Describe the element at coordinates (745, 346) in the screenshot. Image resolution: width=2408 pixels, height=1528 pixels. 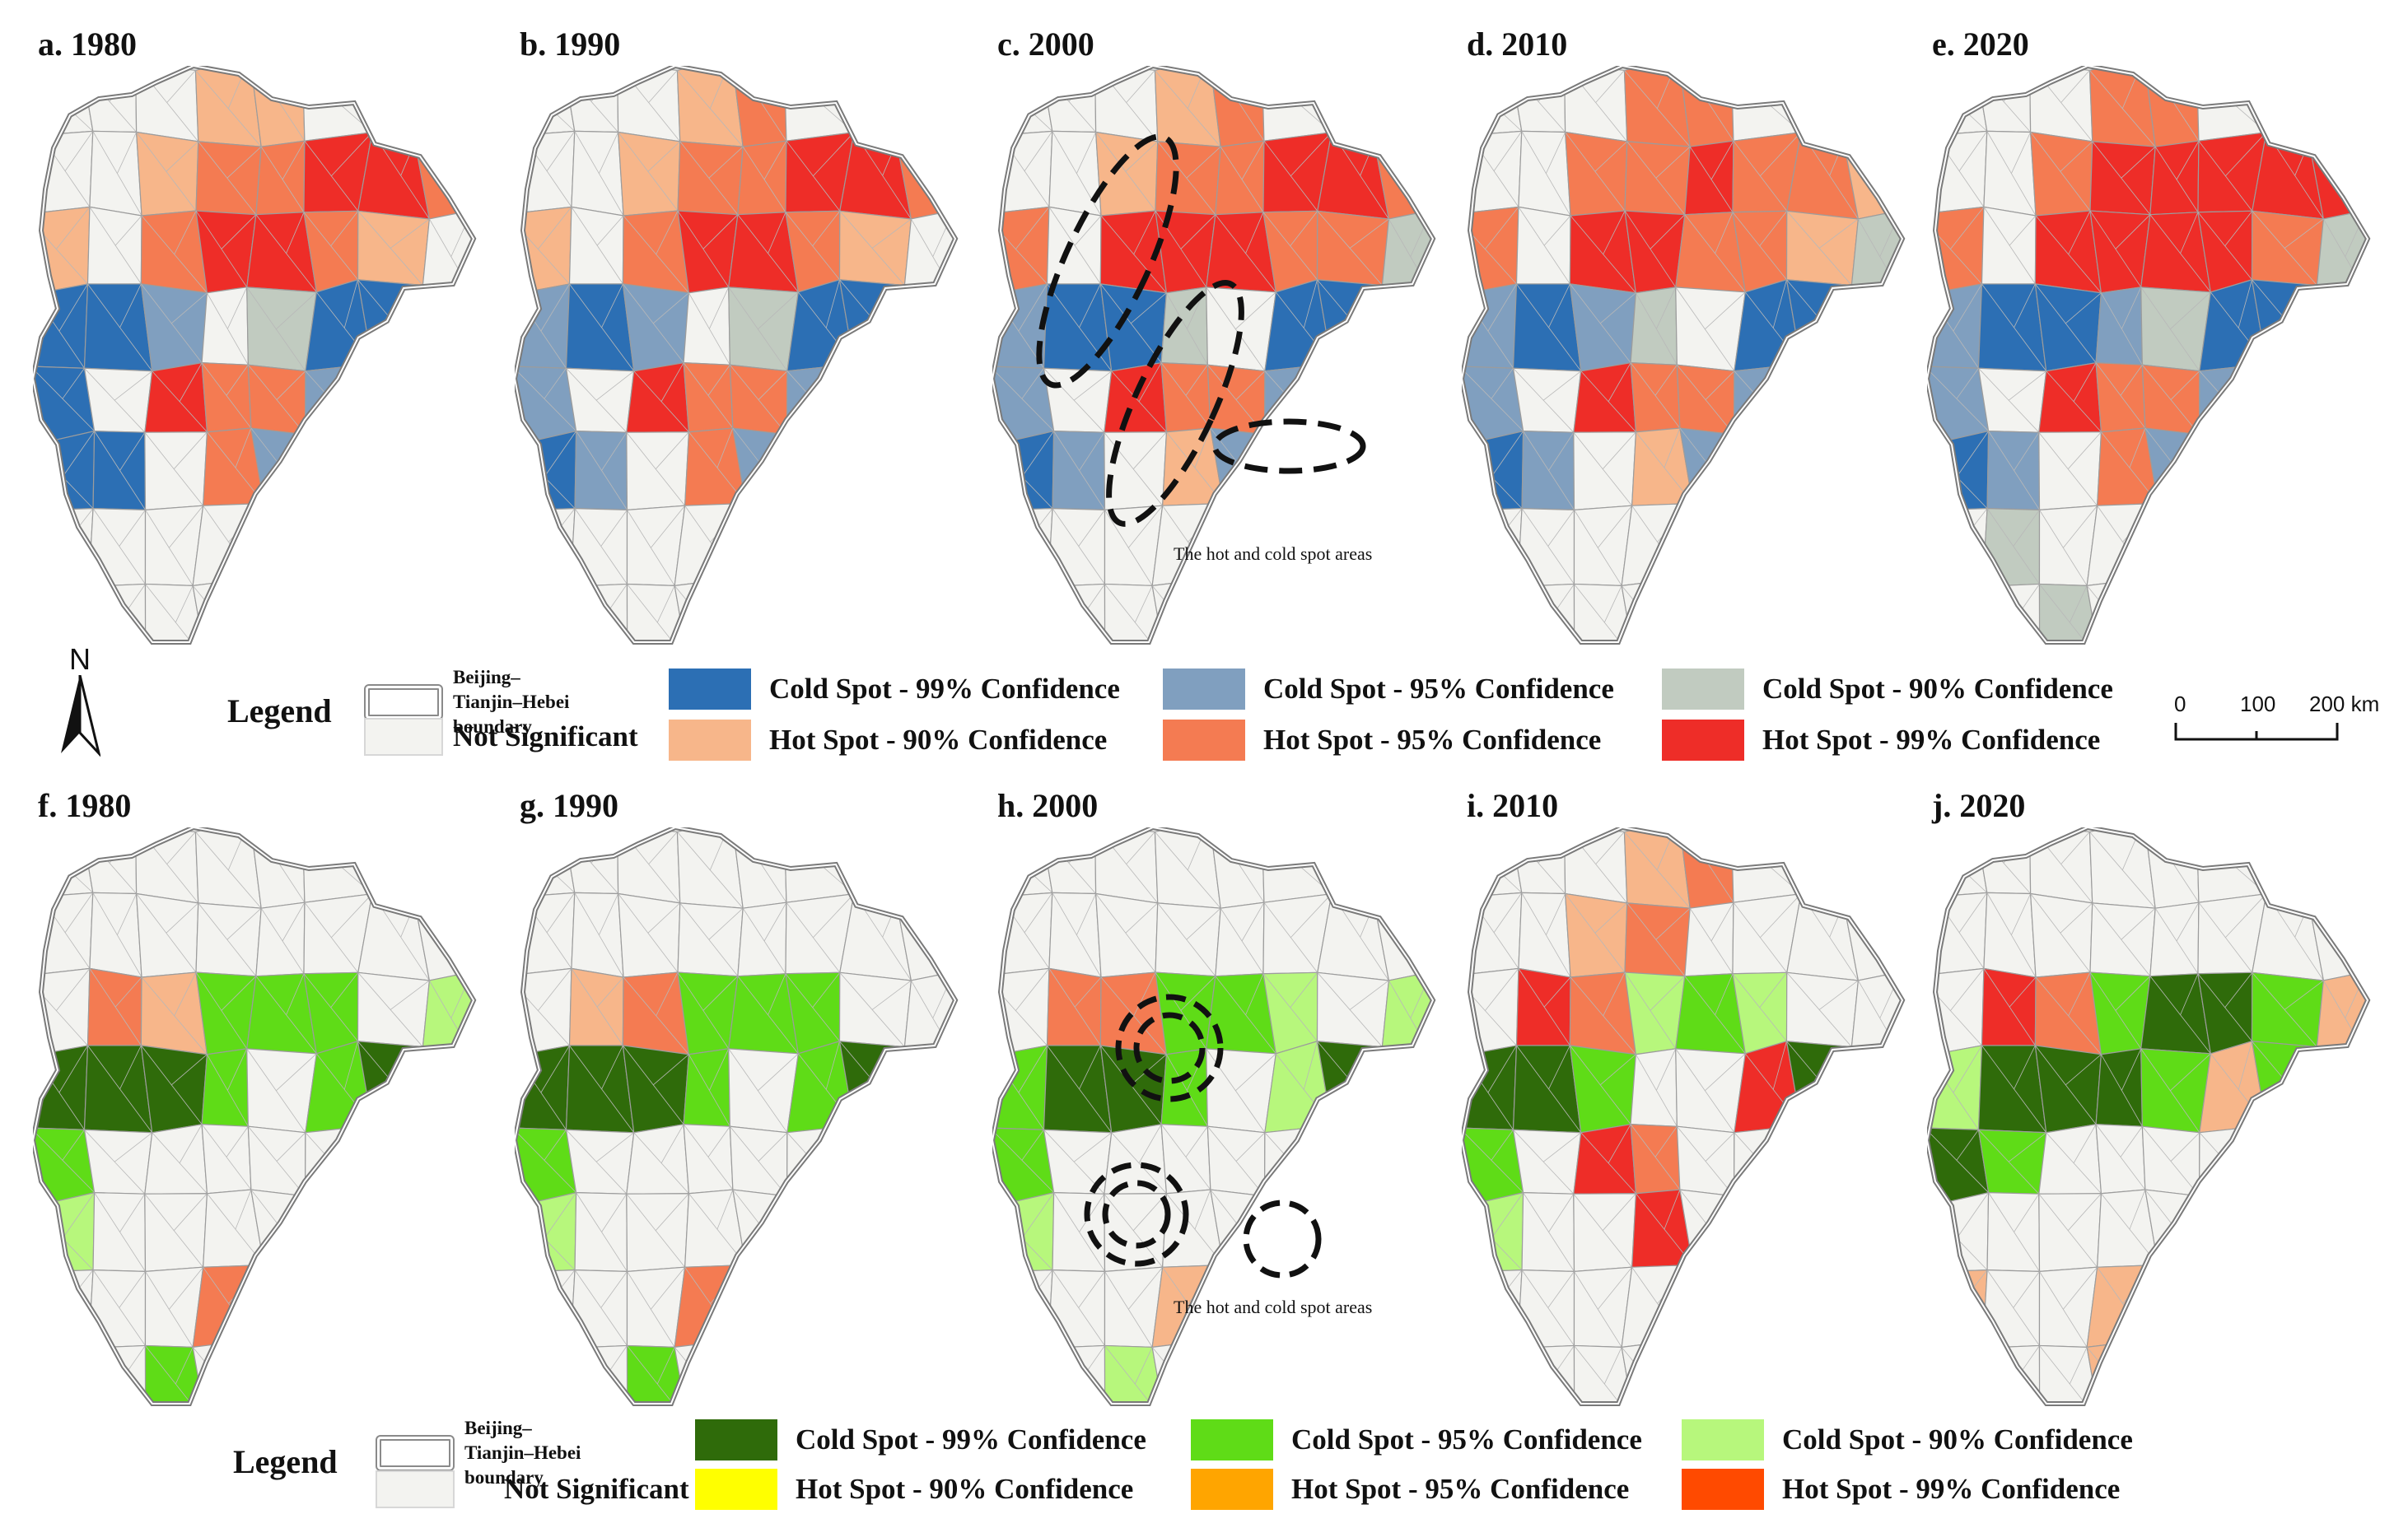
I see `panel-b: b. 1990` at that location.